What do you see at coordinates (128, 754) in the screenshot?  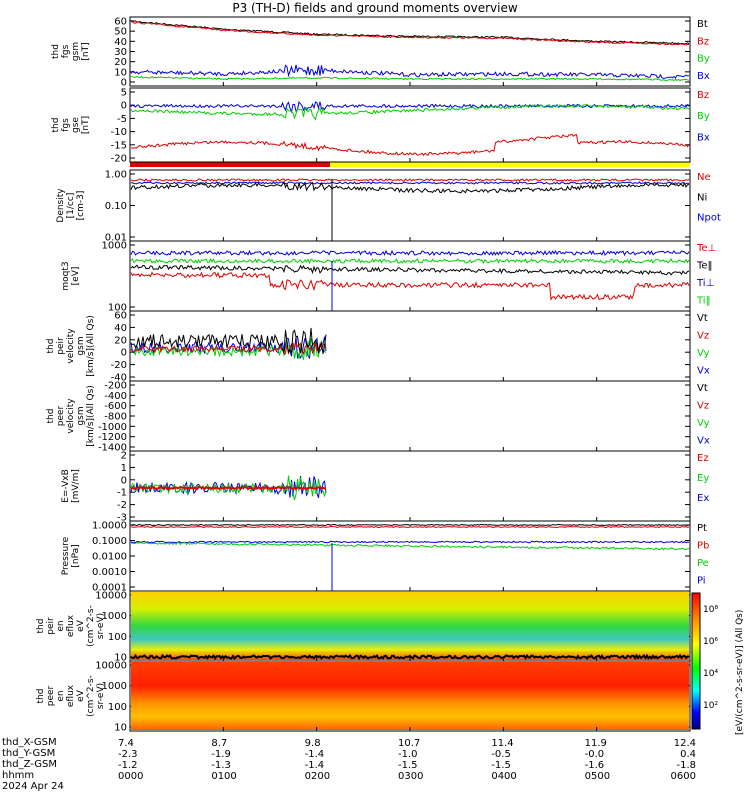 I see `x-value-thd_y-gsm: -2.3` at bounding box center [128, 754].